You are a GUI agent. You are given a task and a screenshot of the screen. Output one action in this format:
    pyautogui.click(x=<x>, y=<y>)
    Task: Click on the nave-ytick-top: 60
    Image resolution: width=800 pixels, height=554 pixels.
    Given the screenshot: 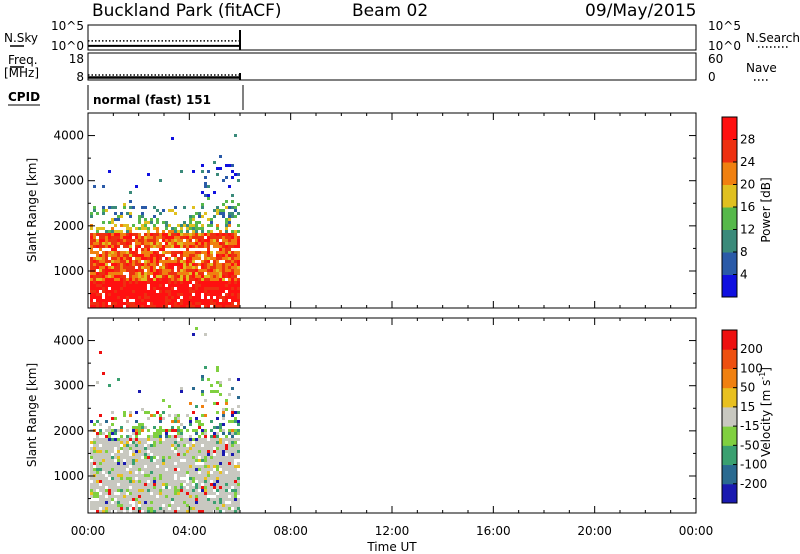 What is the action you would take?
    pyautogui.click(x=715, y=59)
    